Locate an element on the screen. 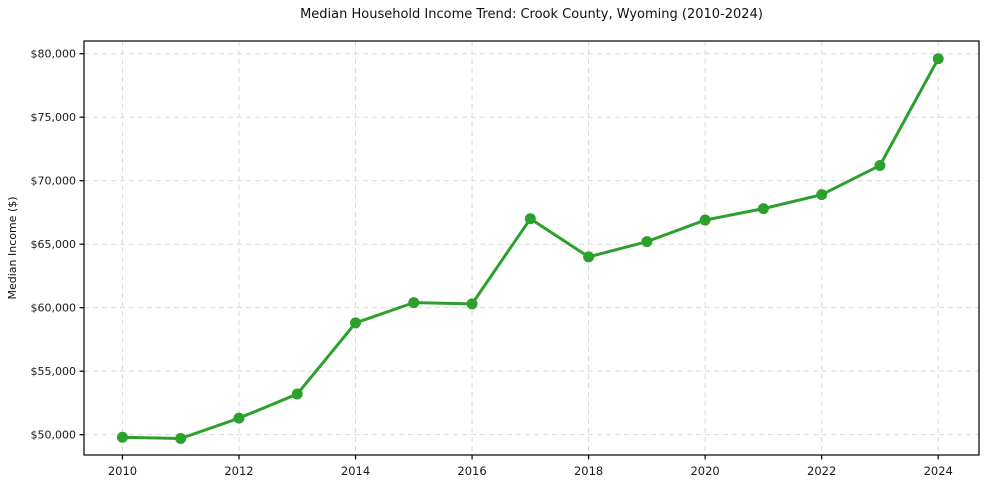 The height and width of the screenshot is (490, 989). data-point-2020 is located at coordinates (705, 220).